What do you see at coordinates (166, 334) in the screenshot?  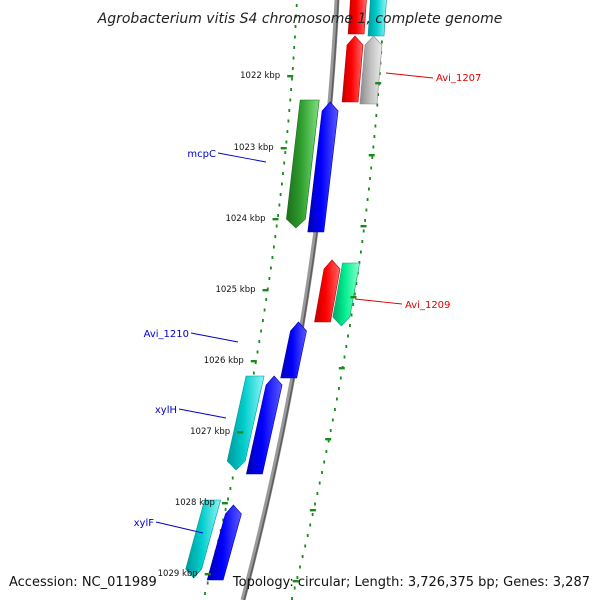 I see `gene-label-avi-1210: Avi_1210` at bounding box center [166, 334].